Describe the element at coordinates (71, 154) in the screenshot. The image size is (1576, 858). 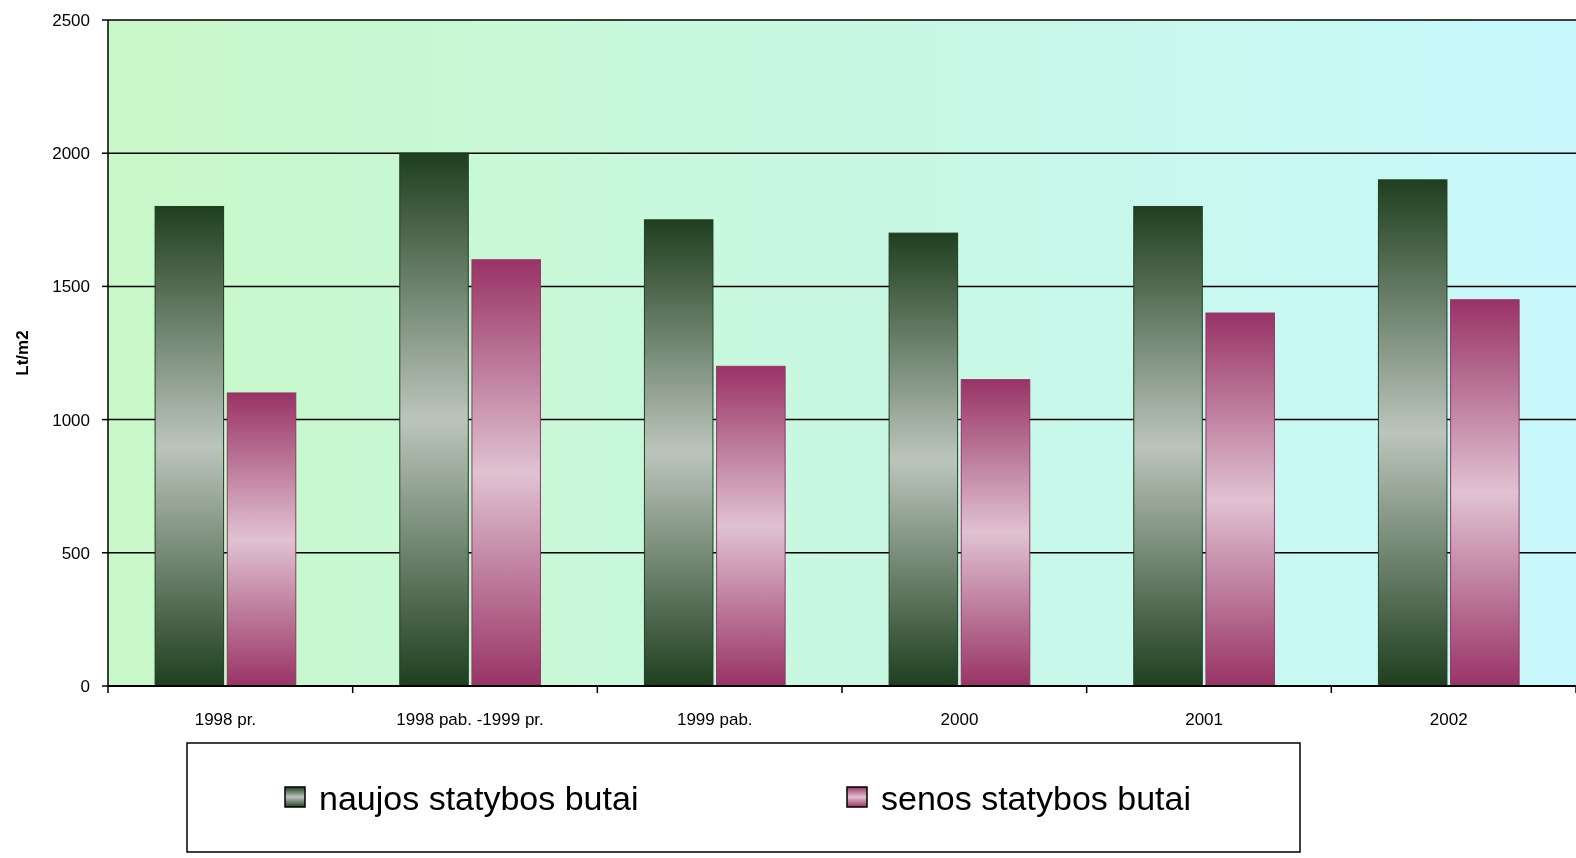
I see `y-tick-label: 2000` at that location.